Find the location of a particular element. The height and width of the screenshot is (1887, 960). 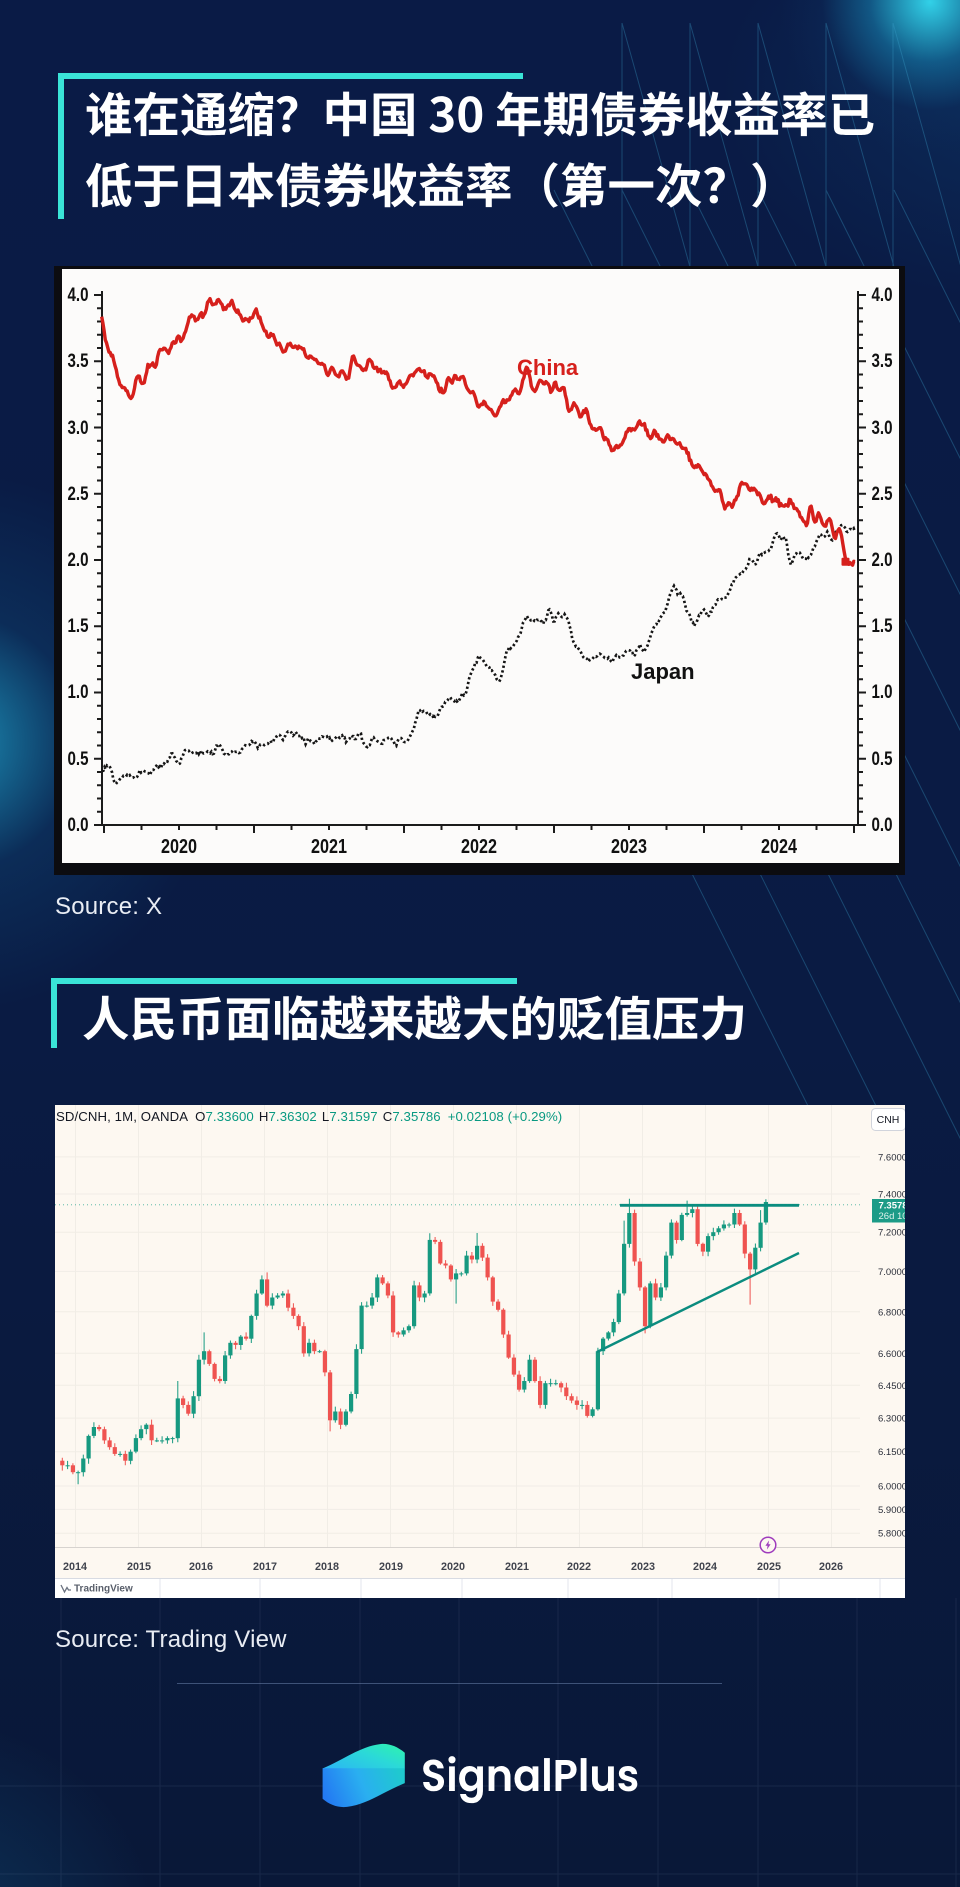

svg-text: Japan is located at coordinates (663, 671).